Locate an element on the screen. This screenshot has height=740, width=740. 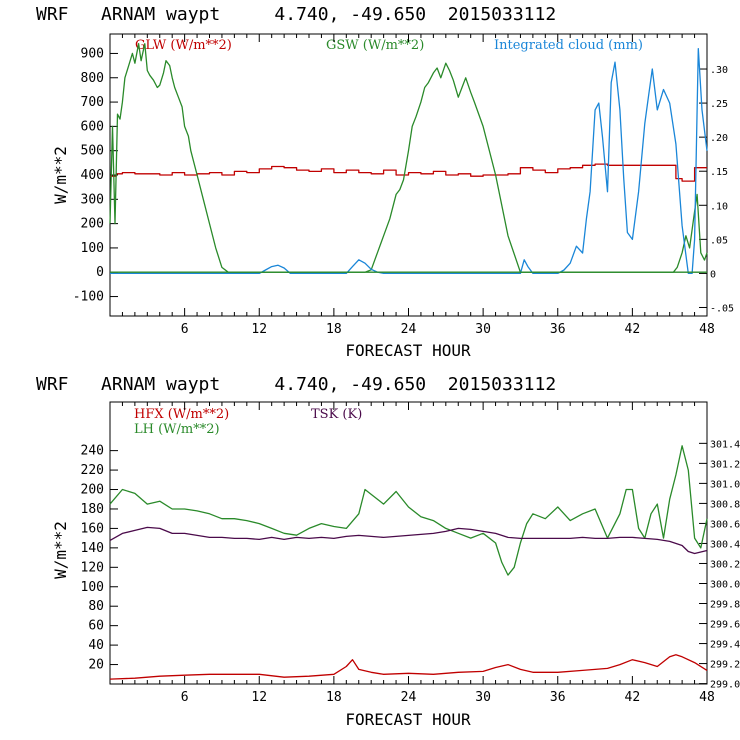
chart-1-x-tick-label: 42 is located at coordinates (633, 329).